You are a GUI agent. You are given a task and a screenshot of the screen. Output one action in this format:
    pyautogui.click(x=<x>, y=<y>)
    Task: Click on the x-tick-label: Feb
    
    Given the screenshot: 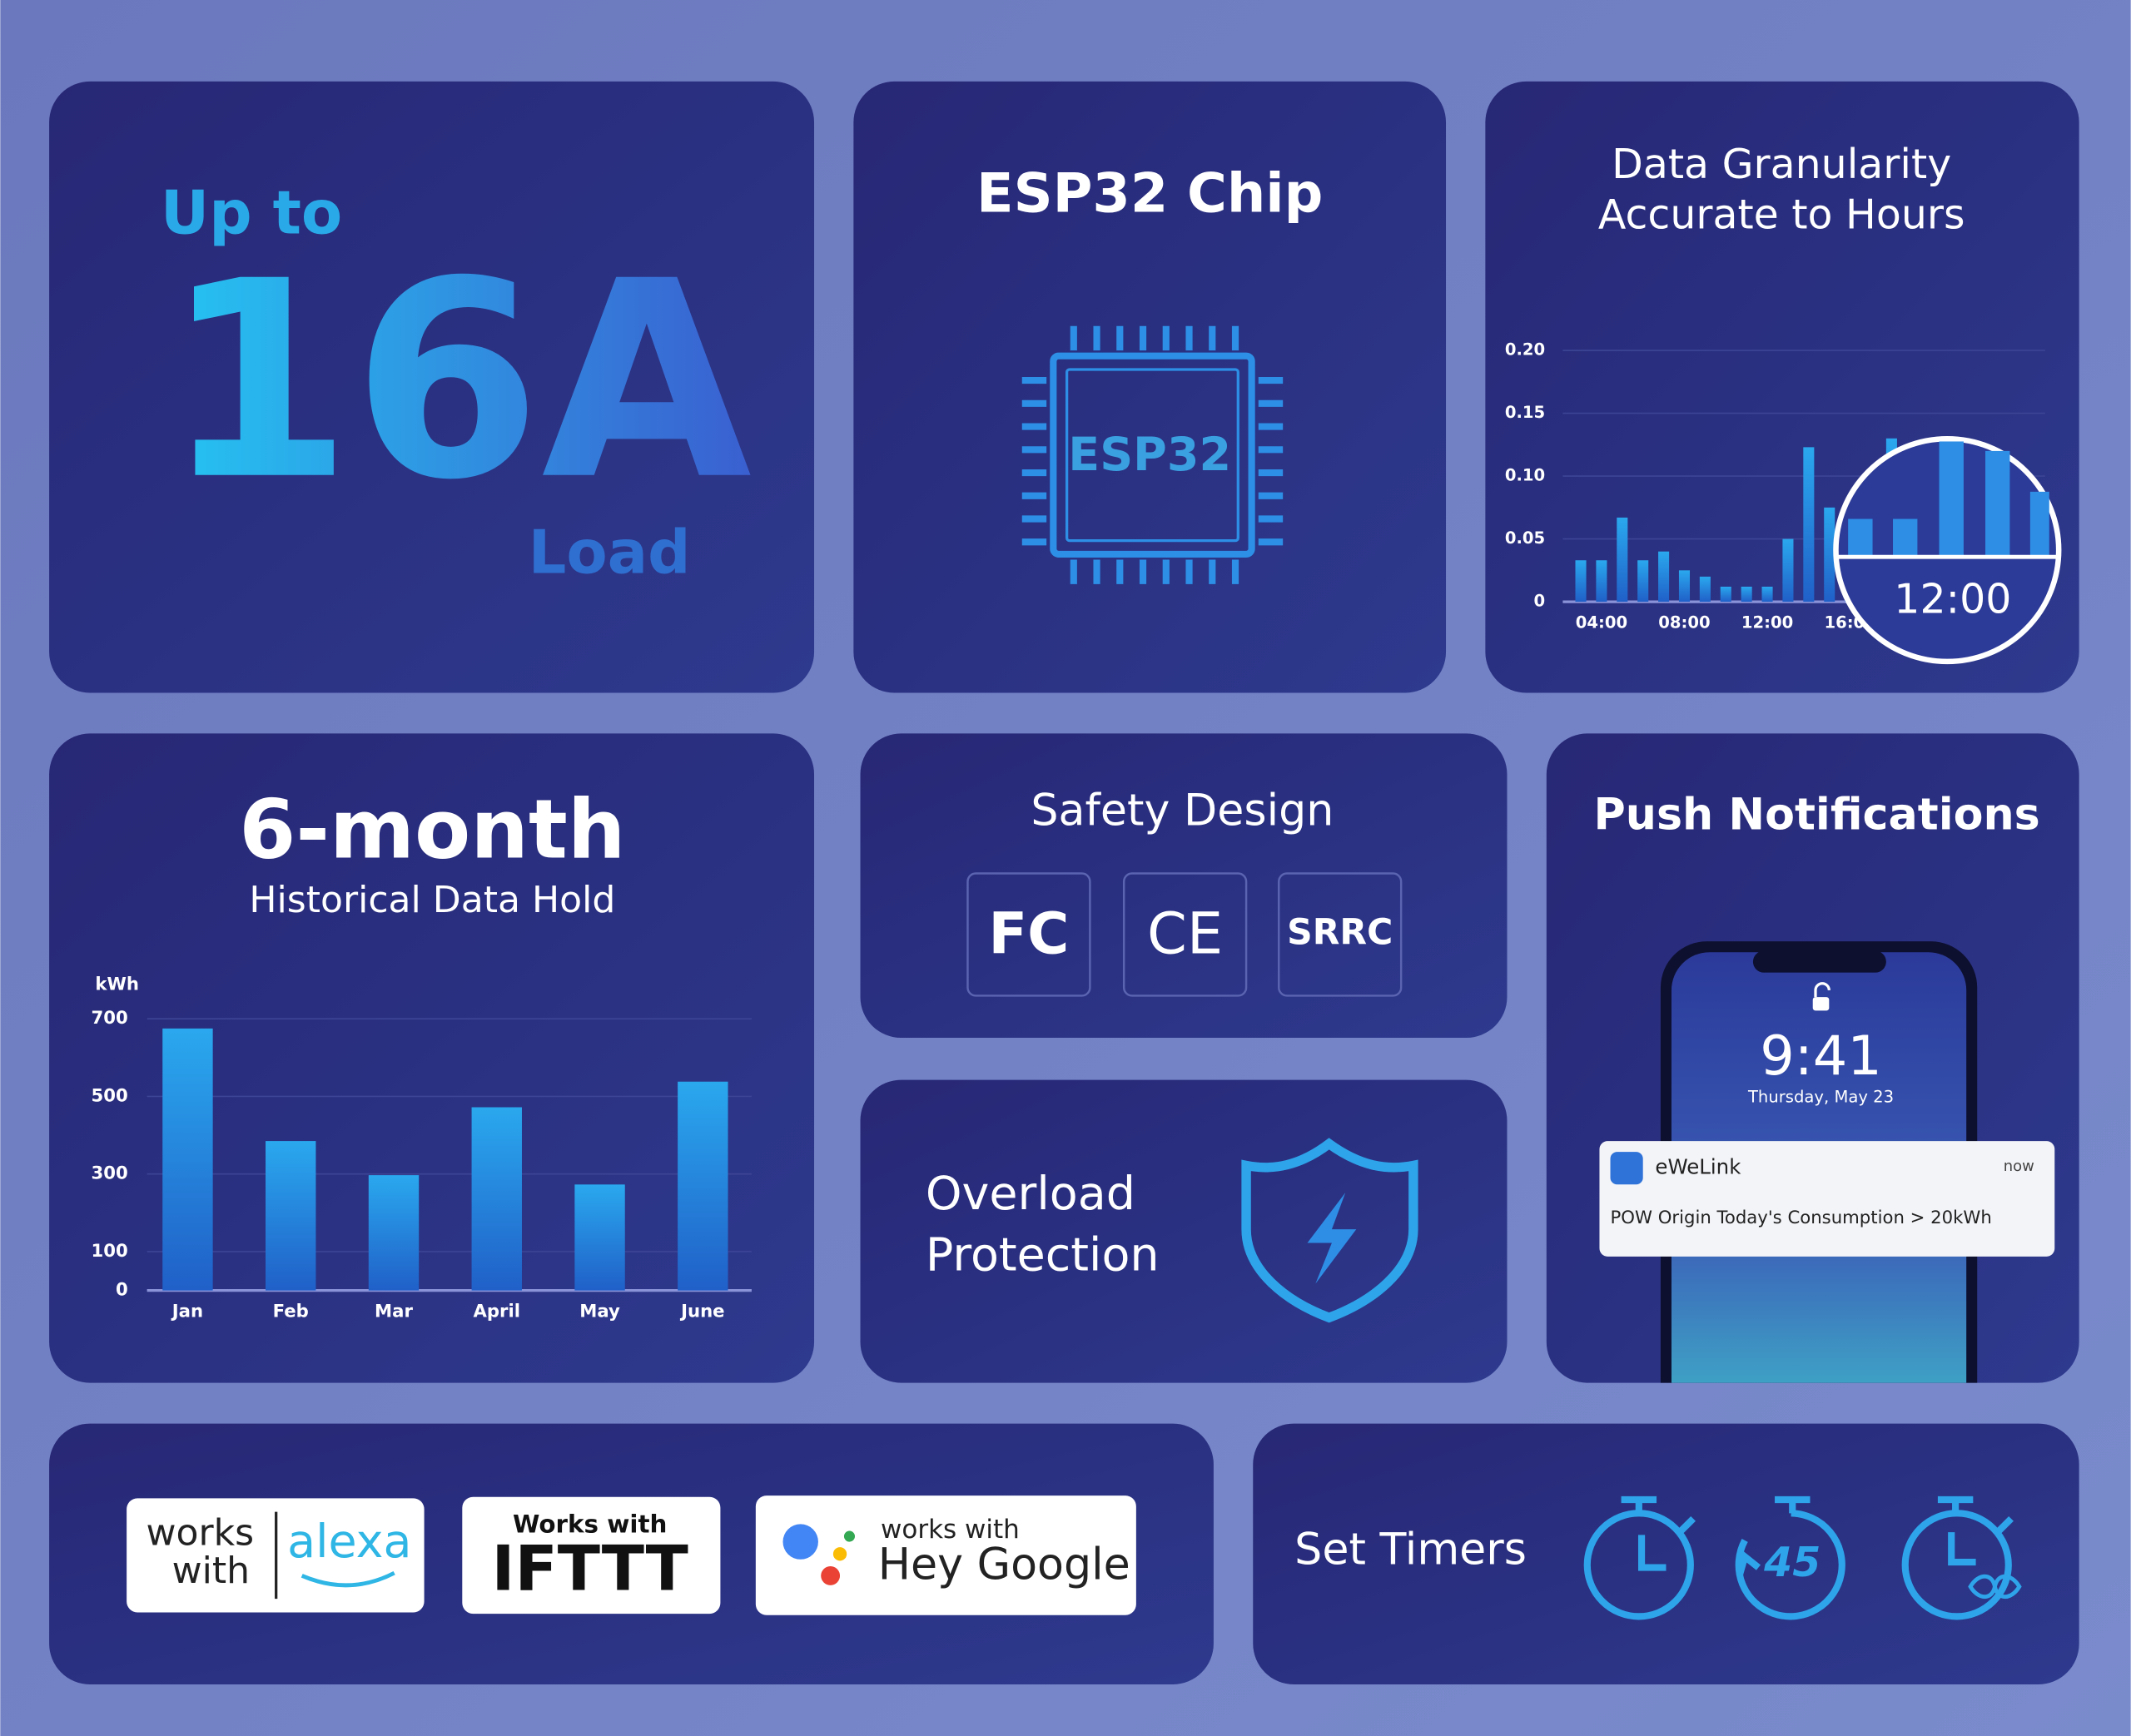 What is the action you would take?
    pyautogui.click(x=291, y=1312)
    